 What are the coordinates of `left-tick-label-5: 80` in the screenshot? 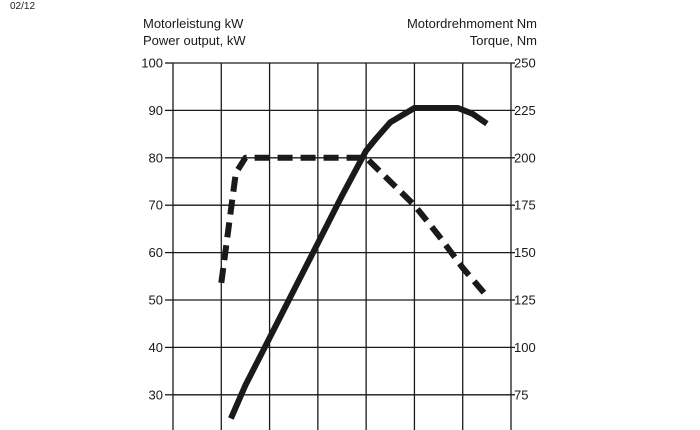 It's located at (156, 157).